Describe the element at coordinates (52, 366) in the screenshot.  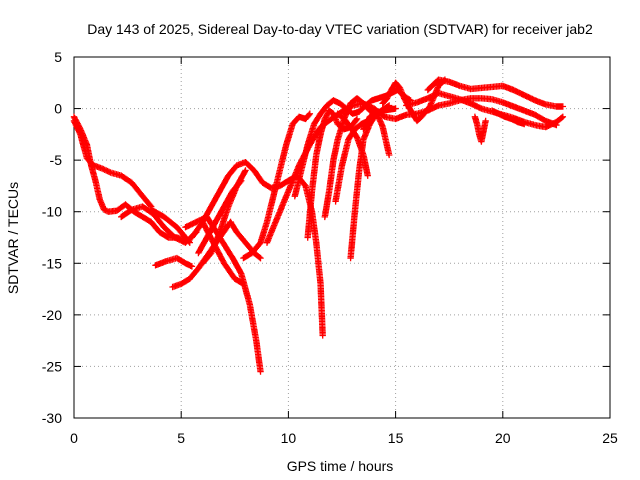
I see `y-tick-label: -25` at that location.